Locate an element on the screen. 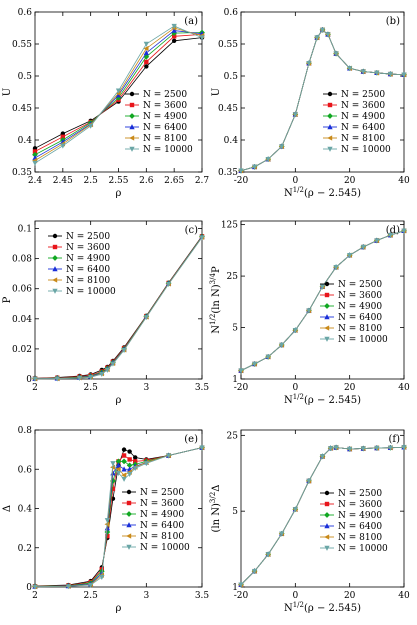 The height and width of the screenshot is (625, 417). x-tick-label: 2.7 is located at coordinates (202, 181).